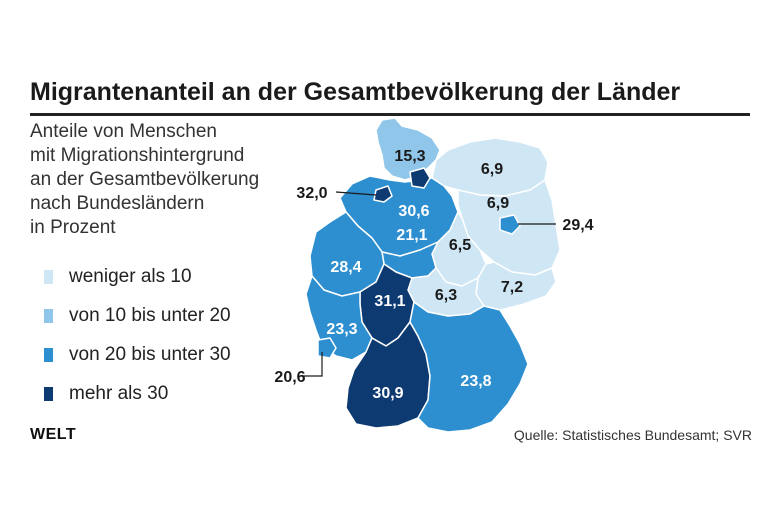 This screenshot has height=520, width=780. What do you see at coordinates (512, 287) in the screenshot?
I see `value-label-sachsen: 7,2` at bounding box center [512, 287].